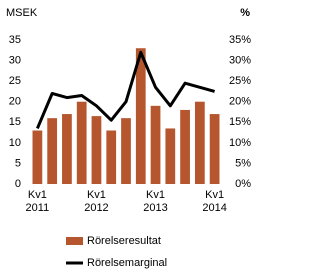 The width and height of the screenshot is (320, 275). I want to click on y2-tick-label: 10%, so click(240, 143).